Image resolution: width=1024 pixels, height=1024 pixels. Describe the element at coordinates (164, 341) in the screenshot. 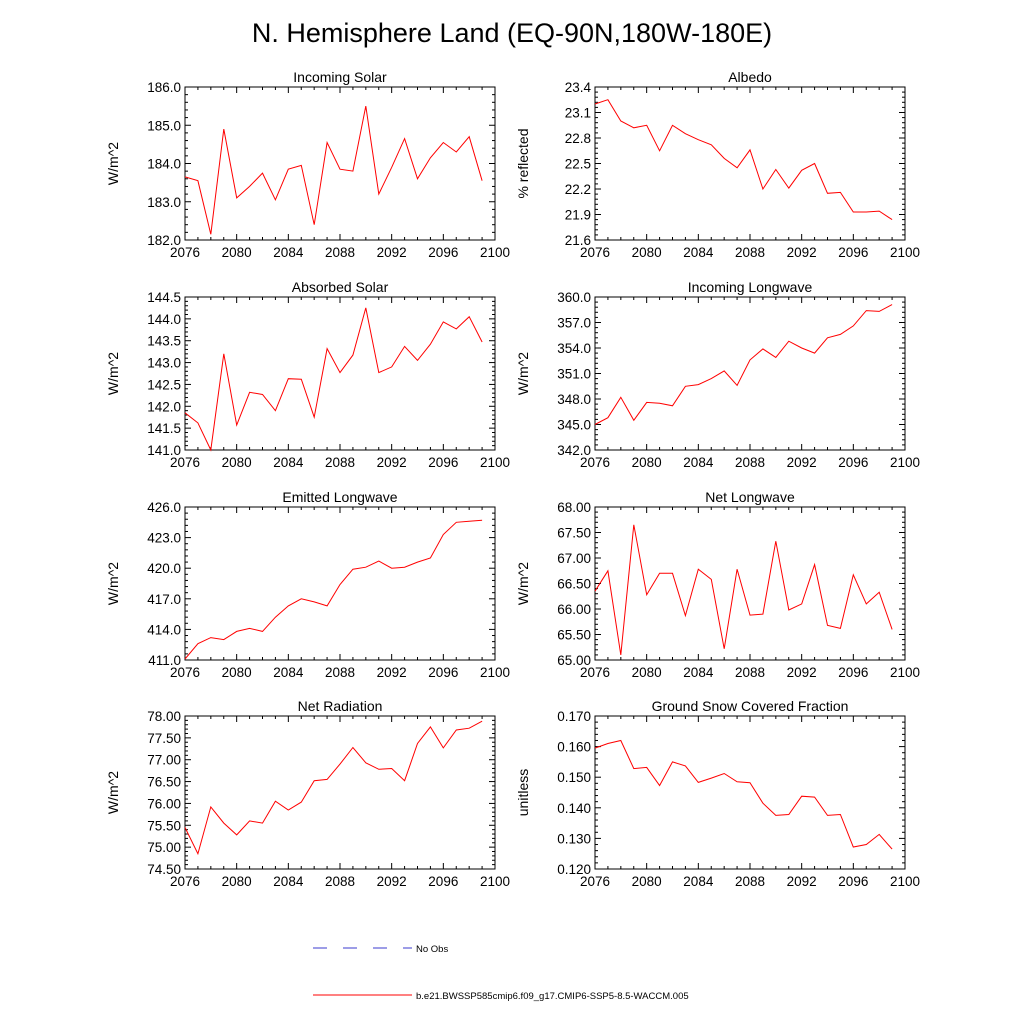

I see `y-tick-label: 143.5` at that location.